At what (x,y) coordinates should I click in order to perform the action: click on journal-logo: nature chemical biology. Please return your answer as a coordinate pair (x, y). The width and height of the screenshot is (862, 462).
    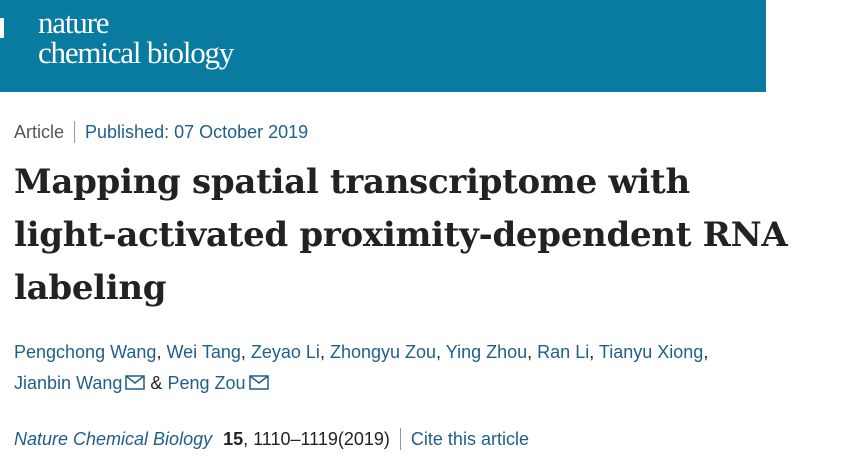
    Looking at the image, I should click on (136, 37).